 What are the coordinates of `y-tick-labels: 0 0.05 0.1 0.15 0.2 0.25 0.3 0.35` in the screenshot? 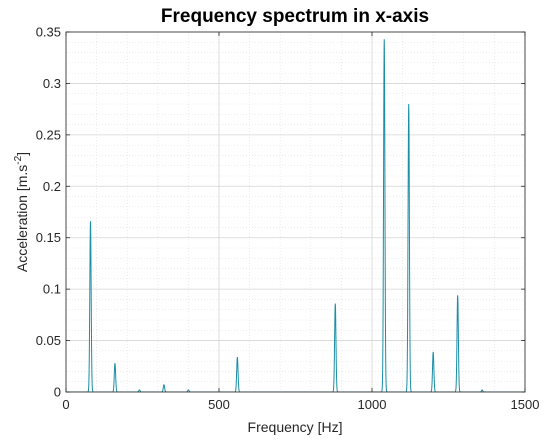 It's located at (48, 212).